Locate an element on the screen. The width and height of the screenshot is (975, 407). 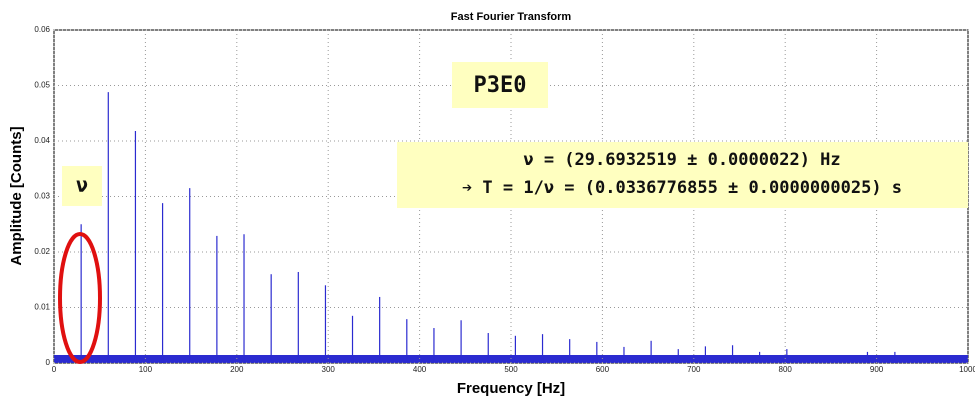
x-tick-label: 800 is located at coordinates (786, 369).